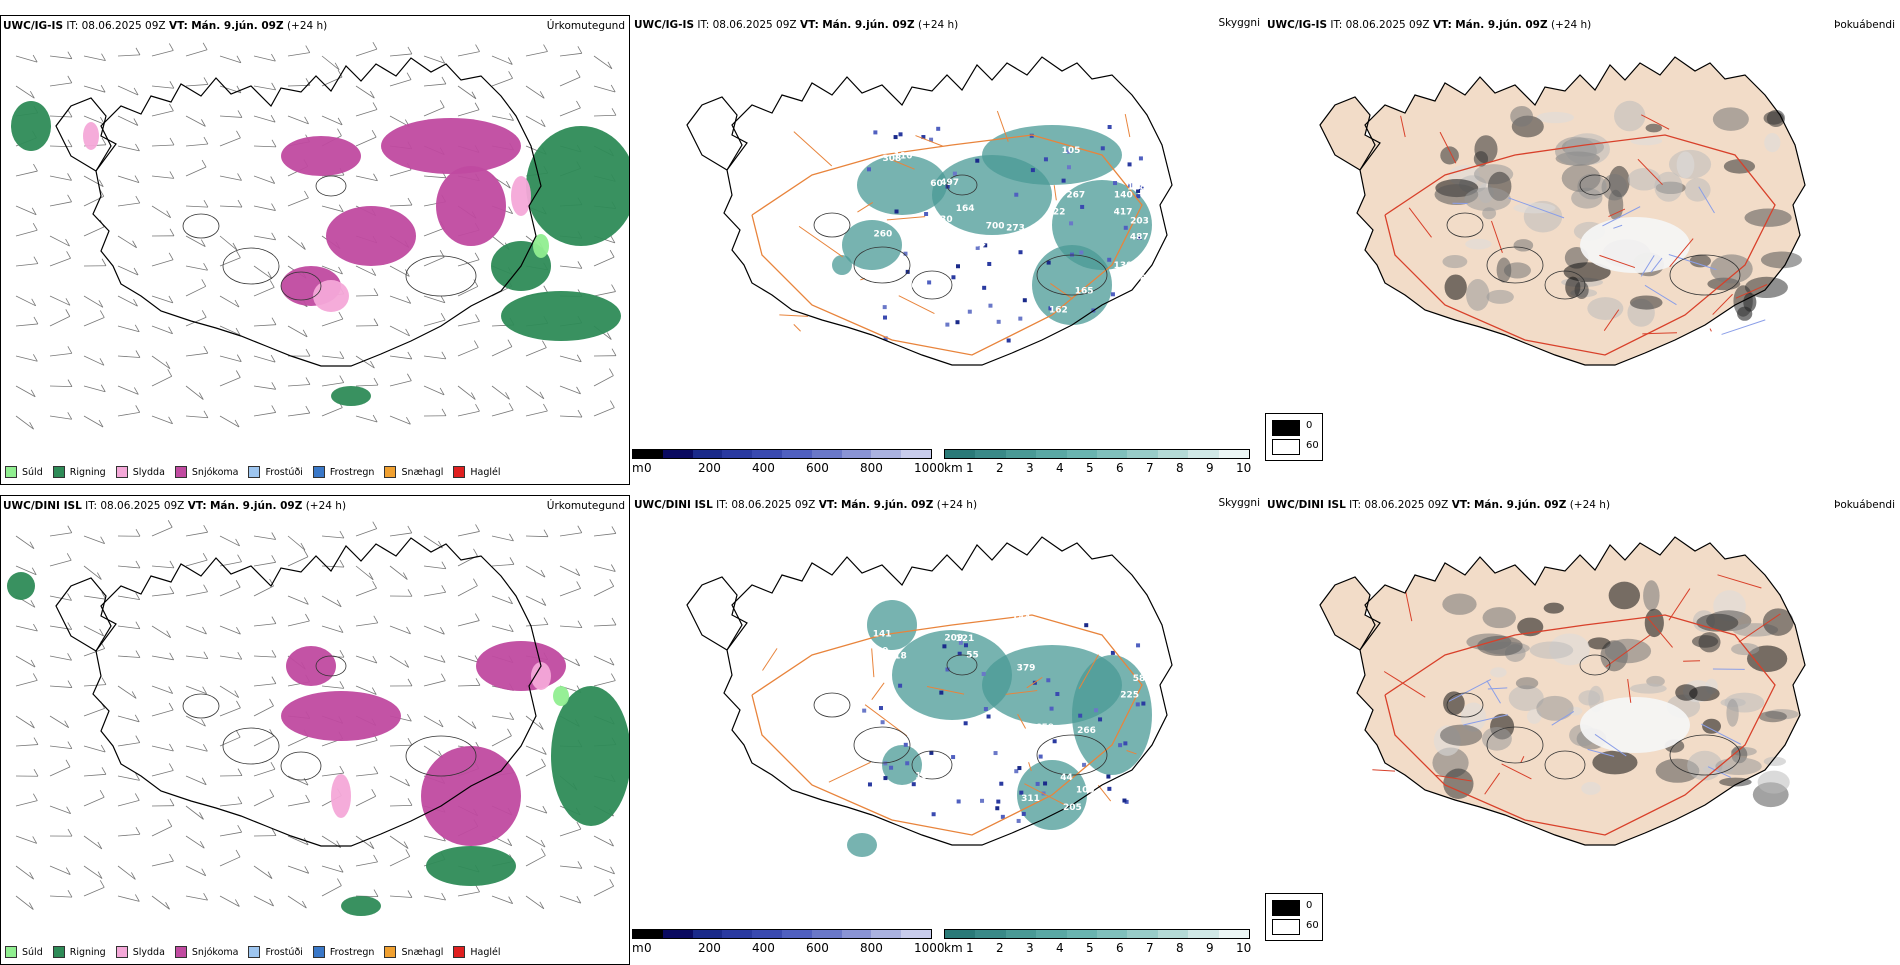 The width and height of the screenshot is (1900, 965). What do you see at coordinates (1139, 296) in the screenshot?
I see `height-label: 268` at bounding box center [1139, 296].